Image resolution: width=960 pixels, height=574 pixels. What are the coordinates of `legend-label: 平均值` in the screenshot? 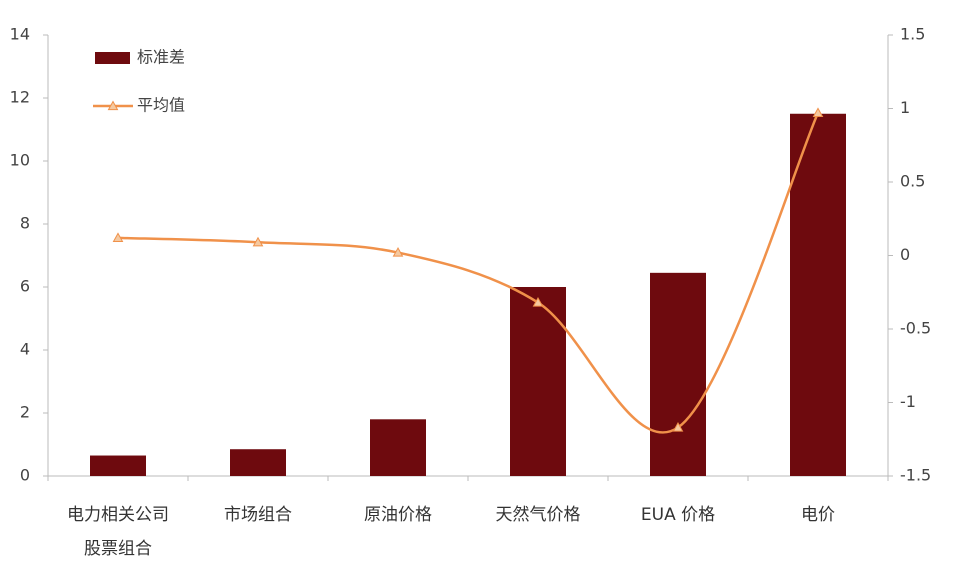 It's located at (161, 105).